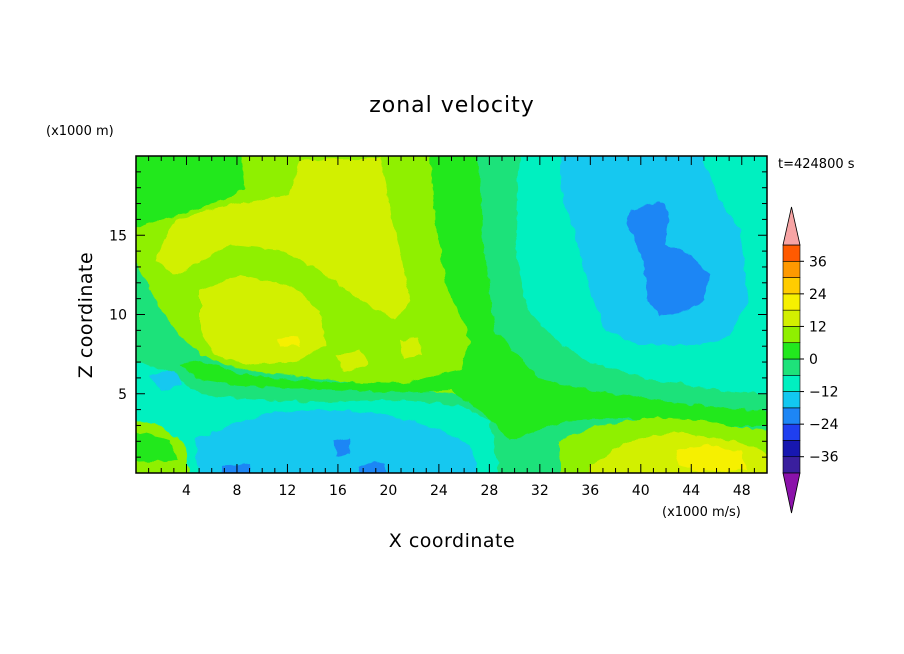  What do you see at coordinates (540, 491) in the screenshot?
I see `x-tick-label: 32` at bounding box center [540, 491].